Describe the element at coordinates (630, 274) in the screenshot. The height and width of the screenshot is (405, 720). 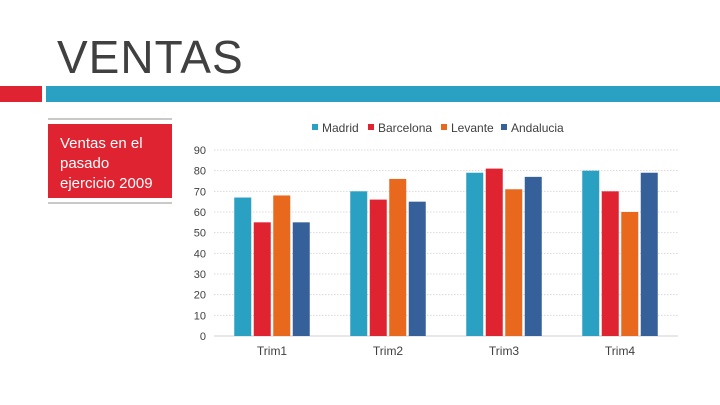
I see `bar-levante-trim4` at that location.